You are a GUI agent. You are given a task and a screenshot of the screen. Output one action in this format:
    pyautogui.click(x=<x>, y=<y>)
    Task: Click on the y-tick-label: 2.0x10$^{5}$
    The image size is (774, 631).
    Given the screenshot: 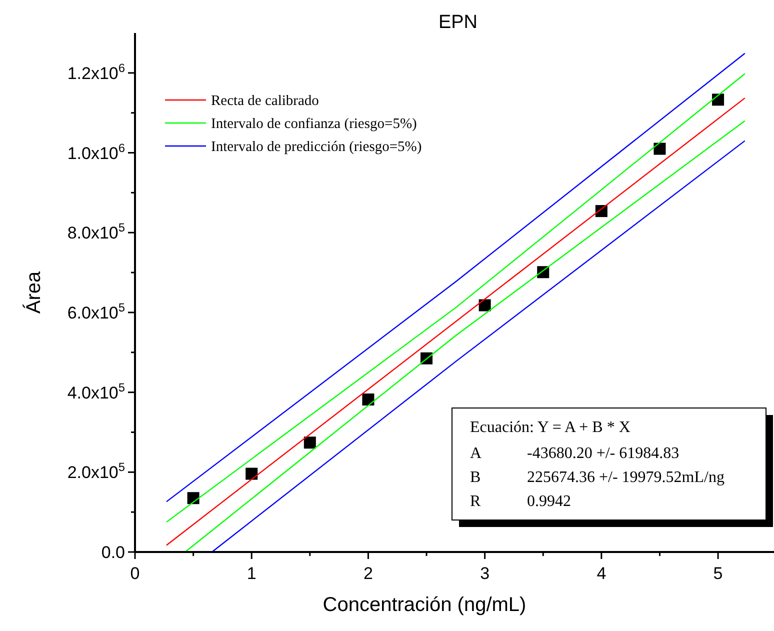 What is the action you would take?
    pyautogui.click(x=96, y=471)
    